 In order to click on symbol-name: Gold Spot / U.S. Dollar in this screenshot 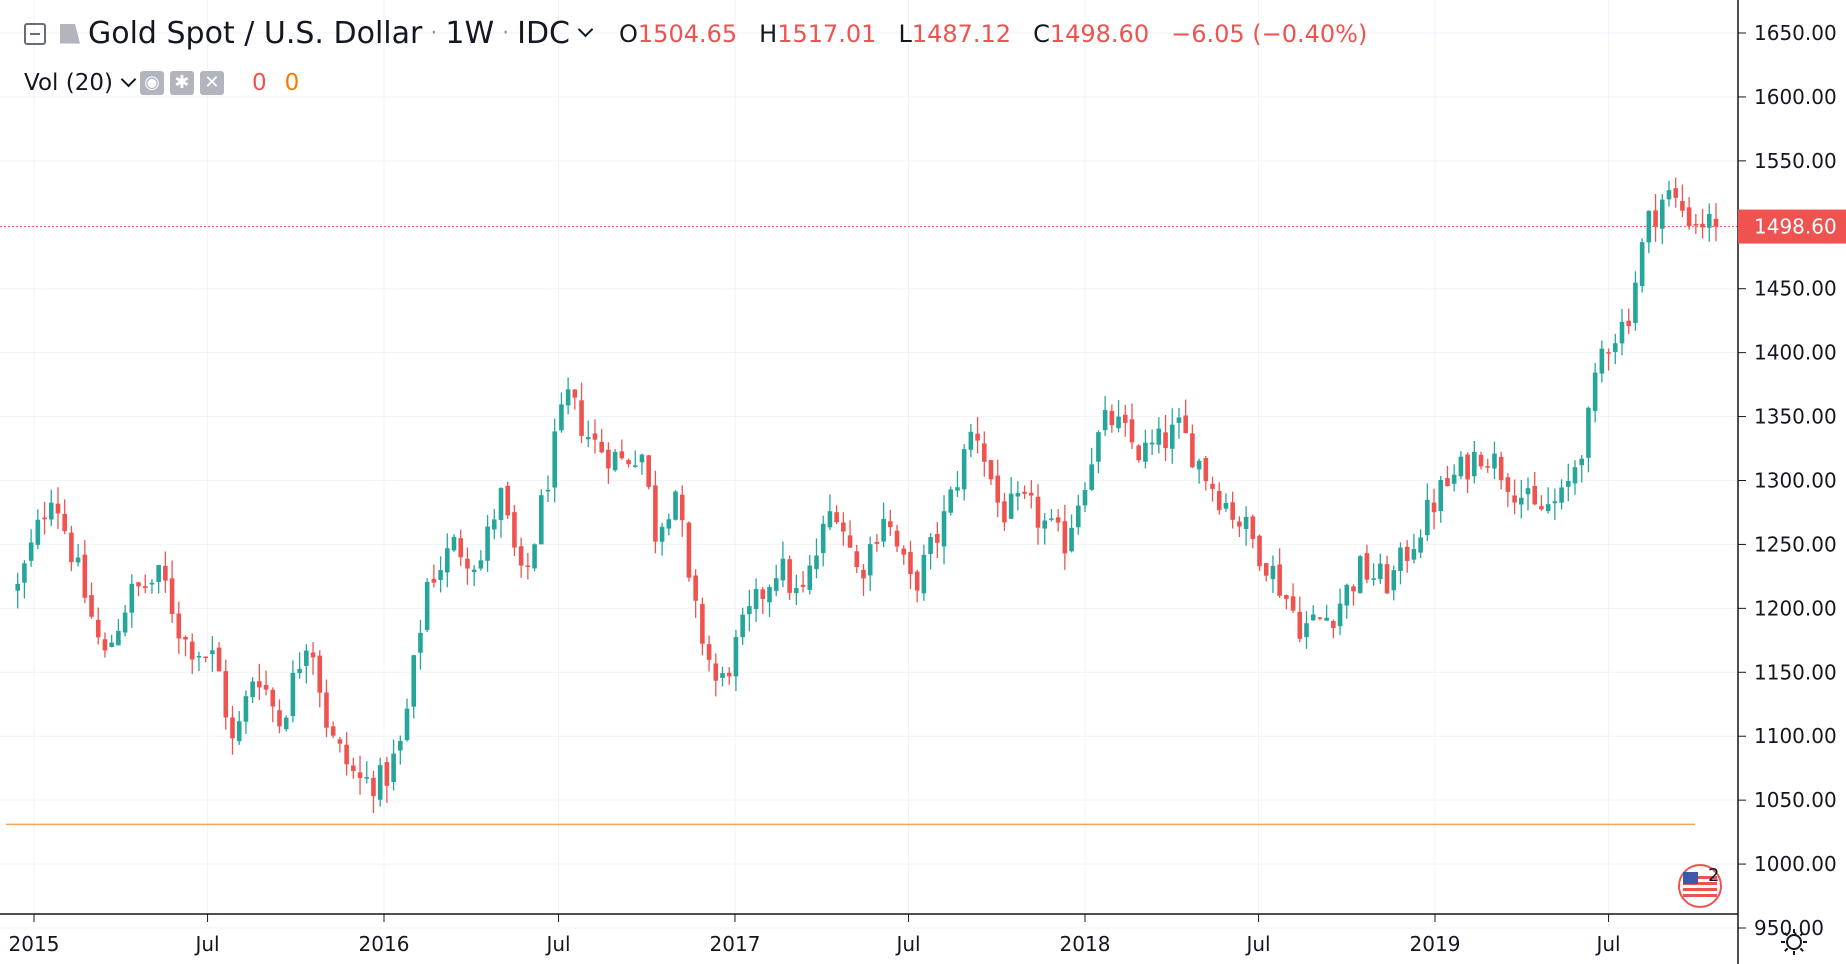, I will do `click(255, 33)`.